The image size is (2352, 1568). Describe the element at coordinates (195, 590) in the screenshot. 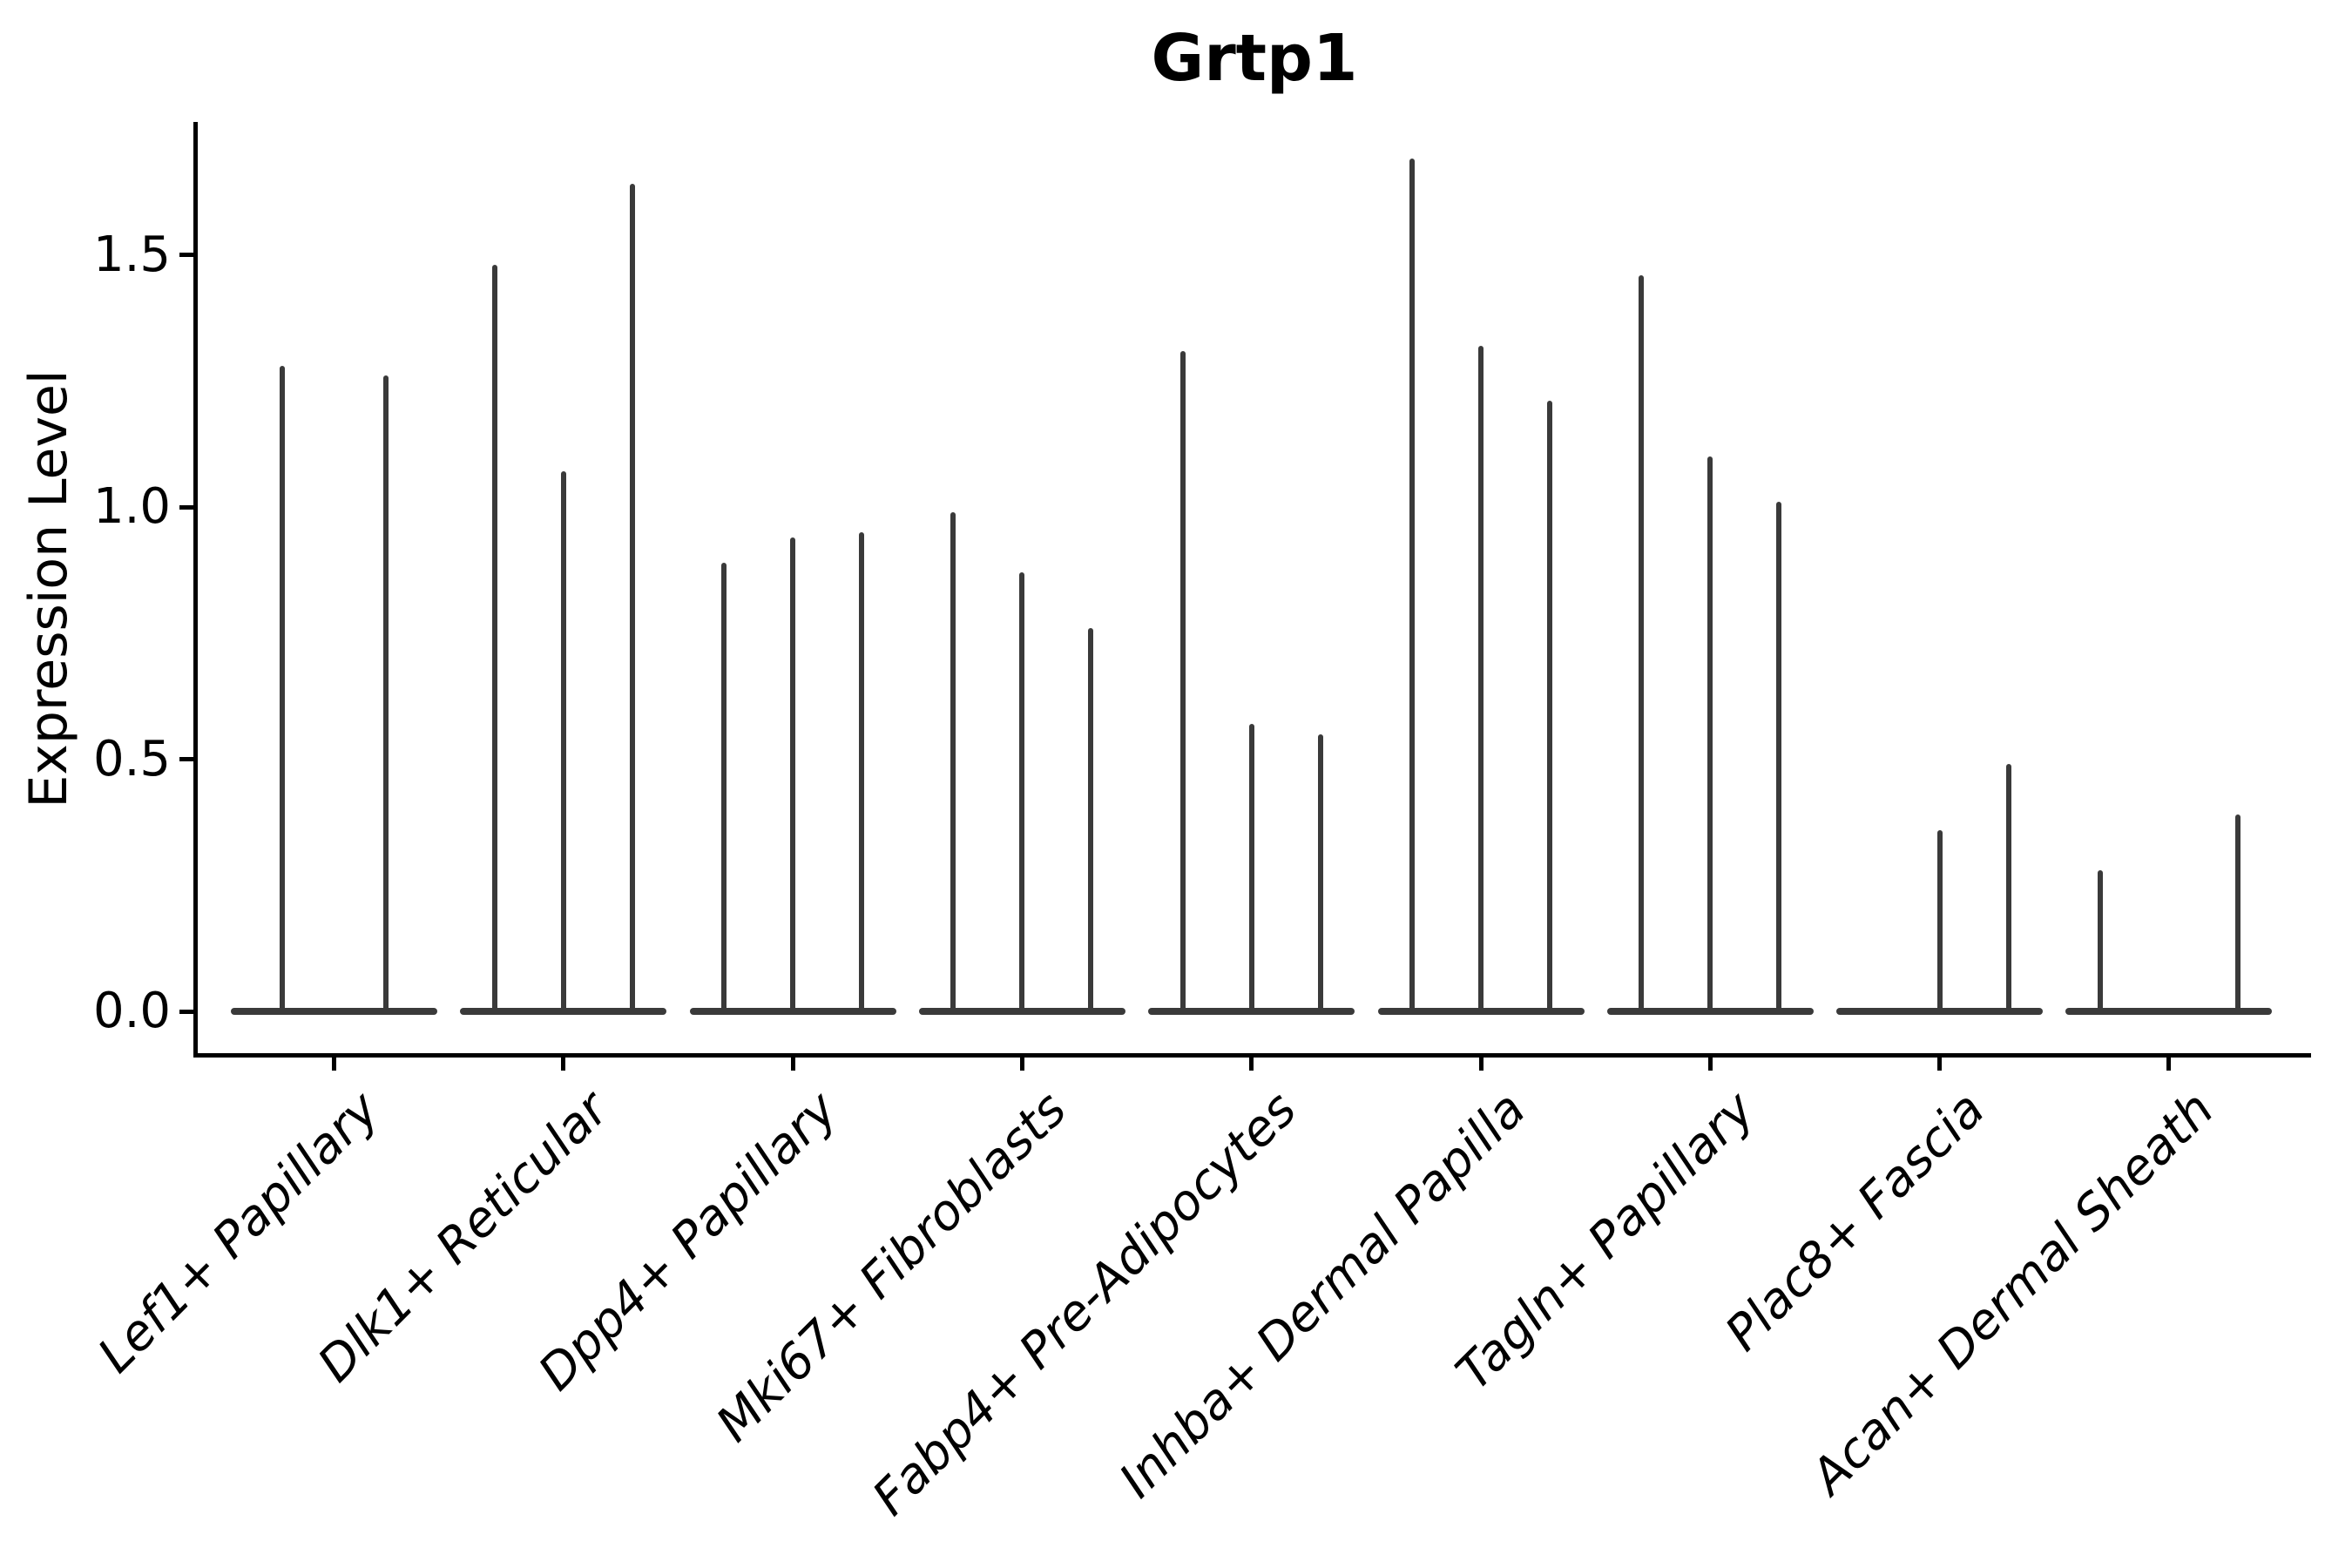

I see `y-axis-spine` at that location.